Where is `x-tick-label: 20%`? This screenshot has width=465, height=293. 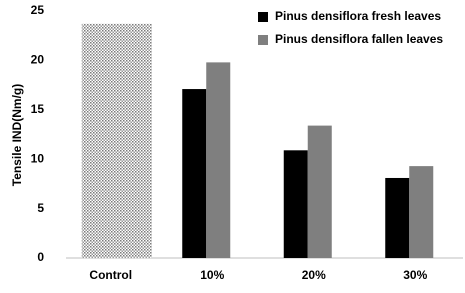
x-tick-label: 20% is located at coordinates (314, 275).